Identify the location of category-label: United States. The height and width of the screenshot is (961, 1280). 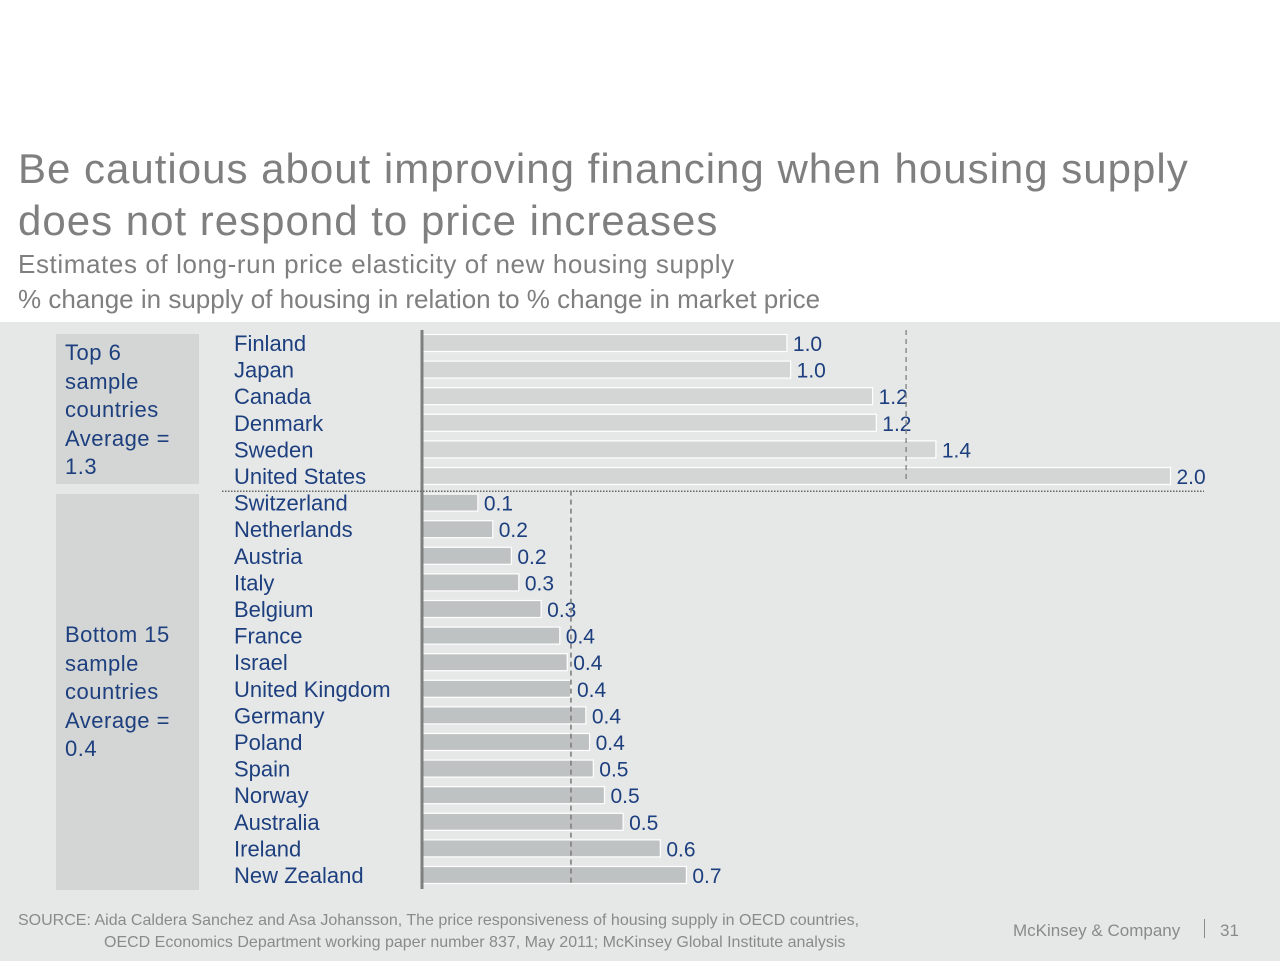
(300, 476).